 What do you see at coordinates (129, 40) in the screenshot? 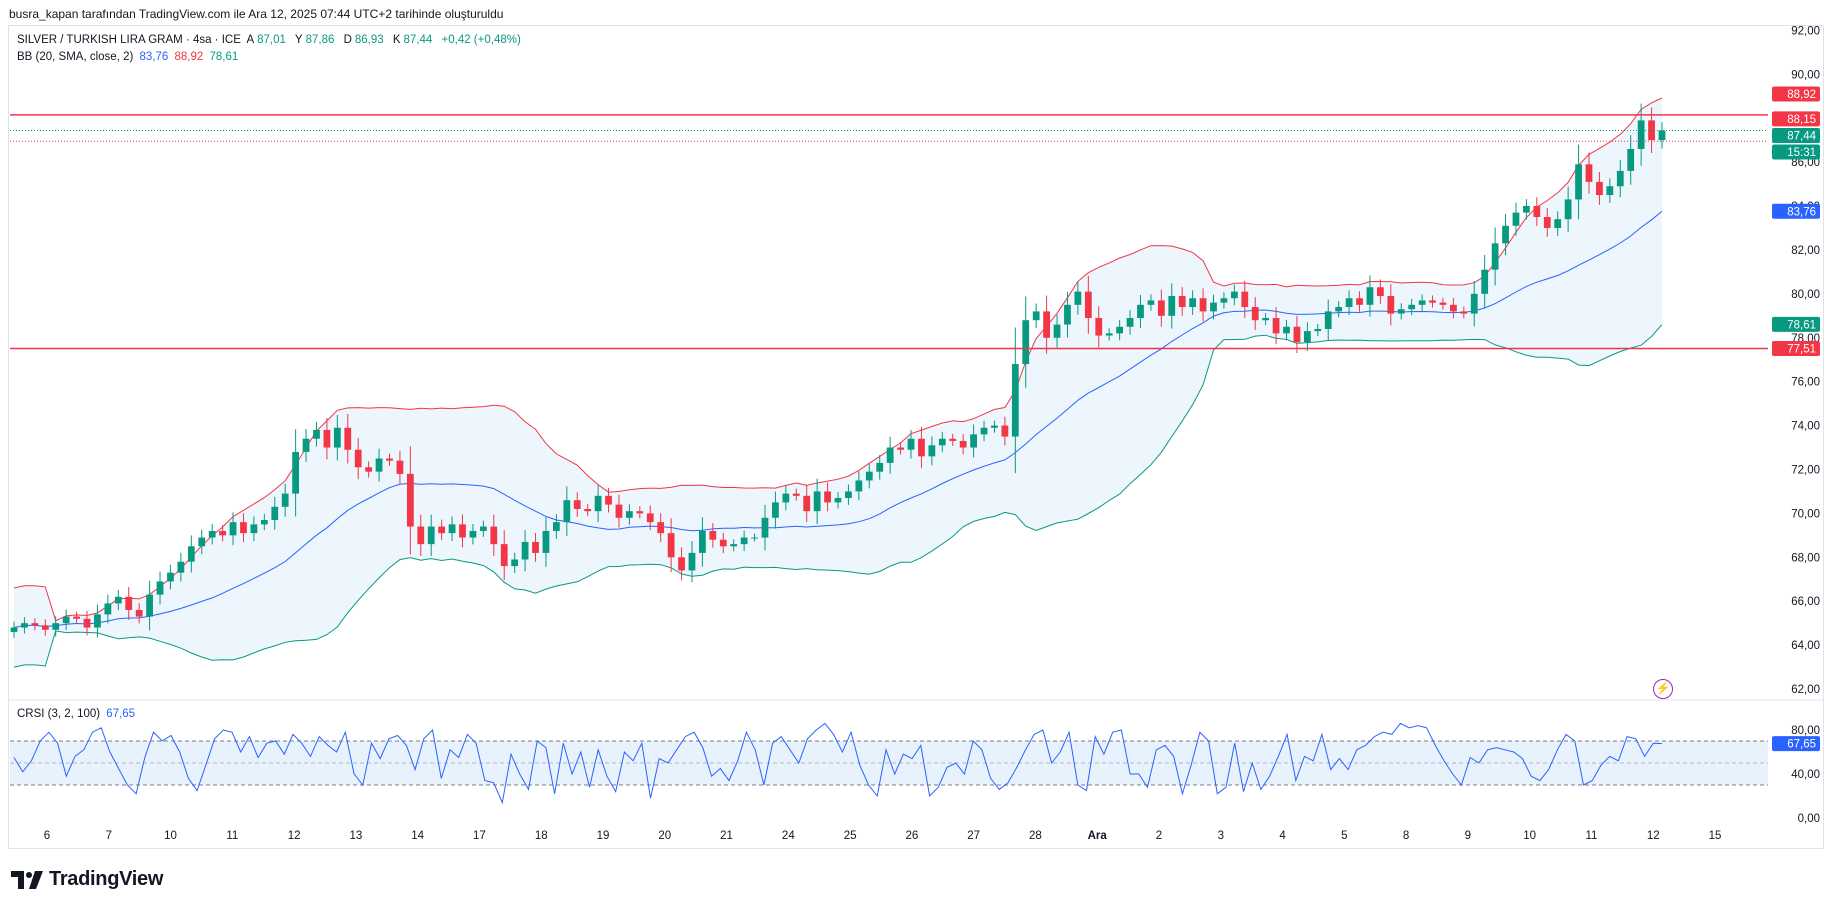
I see `symbol-title: SILVER / TURKISH LIRA GRAM · 4sa · ICE` at bounding box center [129, 40].